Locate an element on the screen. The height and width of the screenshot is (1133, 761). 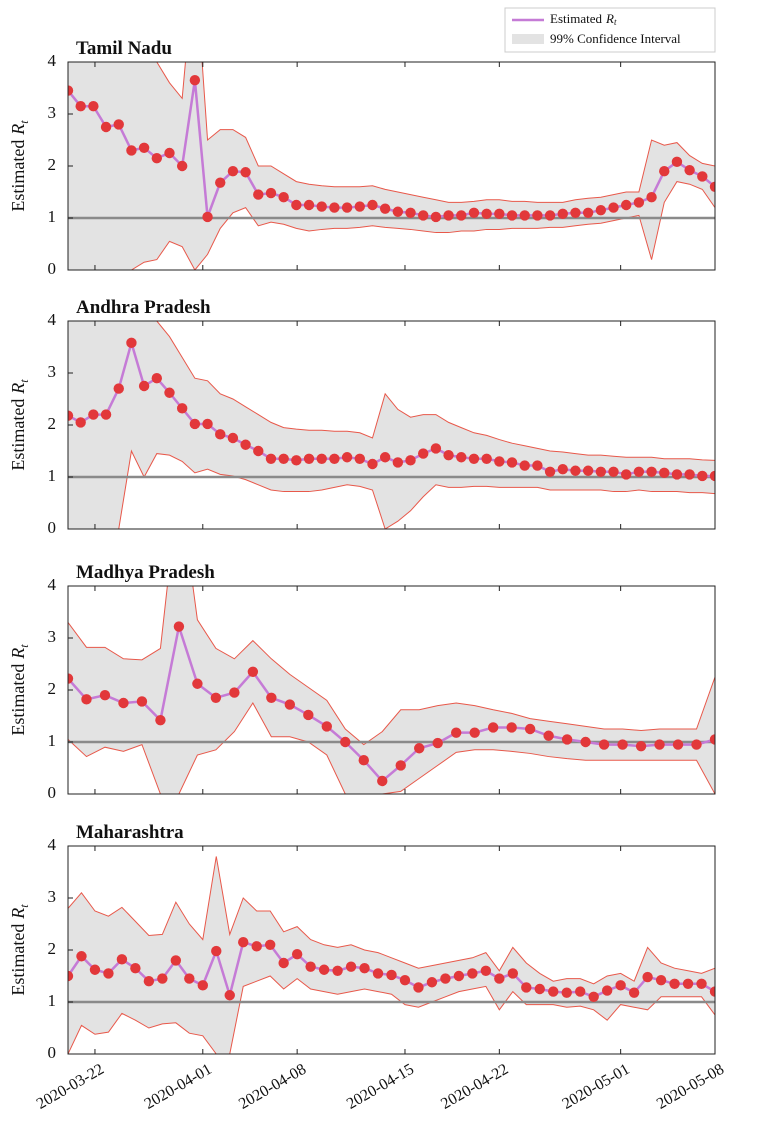
panel-title: Tamil Nadu is located at coordinates (124, 48).